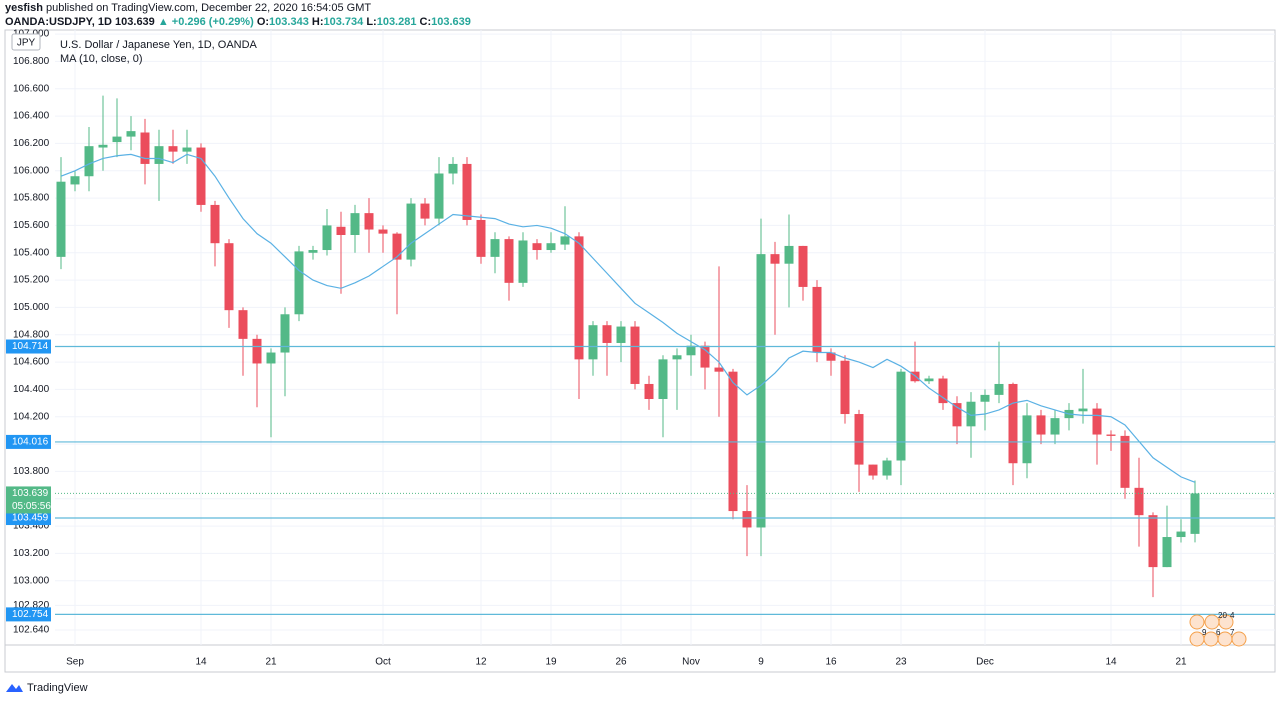  Describe the element at coordinates (159, 45) in the screenshot. I see `chart-title: U.S. Dollar / Japanese Yen, 1D, OANDA` at that location.